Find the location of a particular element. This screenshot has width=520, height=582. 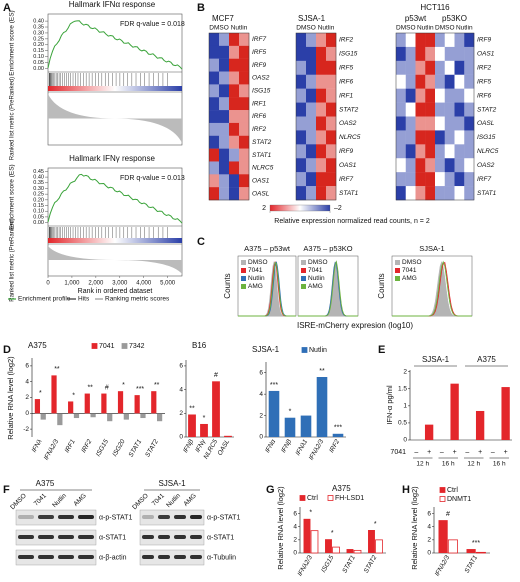

gene-label: IRF5 is located at coordinates (346, 68).